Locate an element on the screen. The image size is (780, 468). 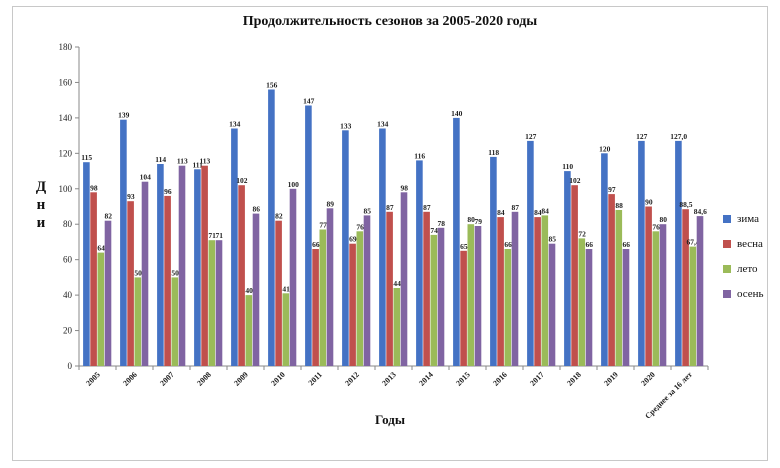
bar-весна-2015 is located at coordinates (463, 308).